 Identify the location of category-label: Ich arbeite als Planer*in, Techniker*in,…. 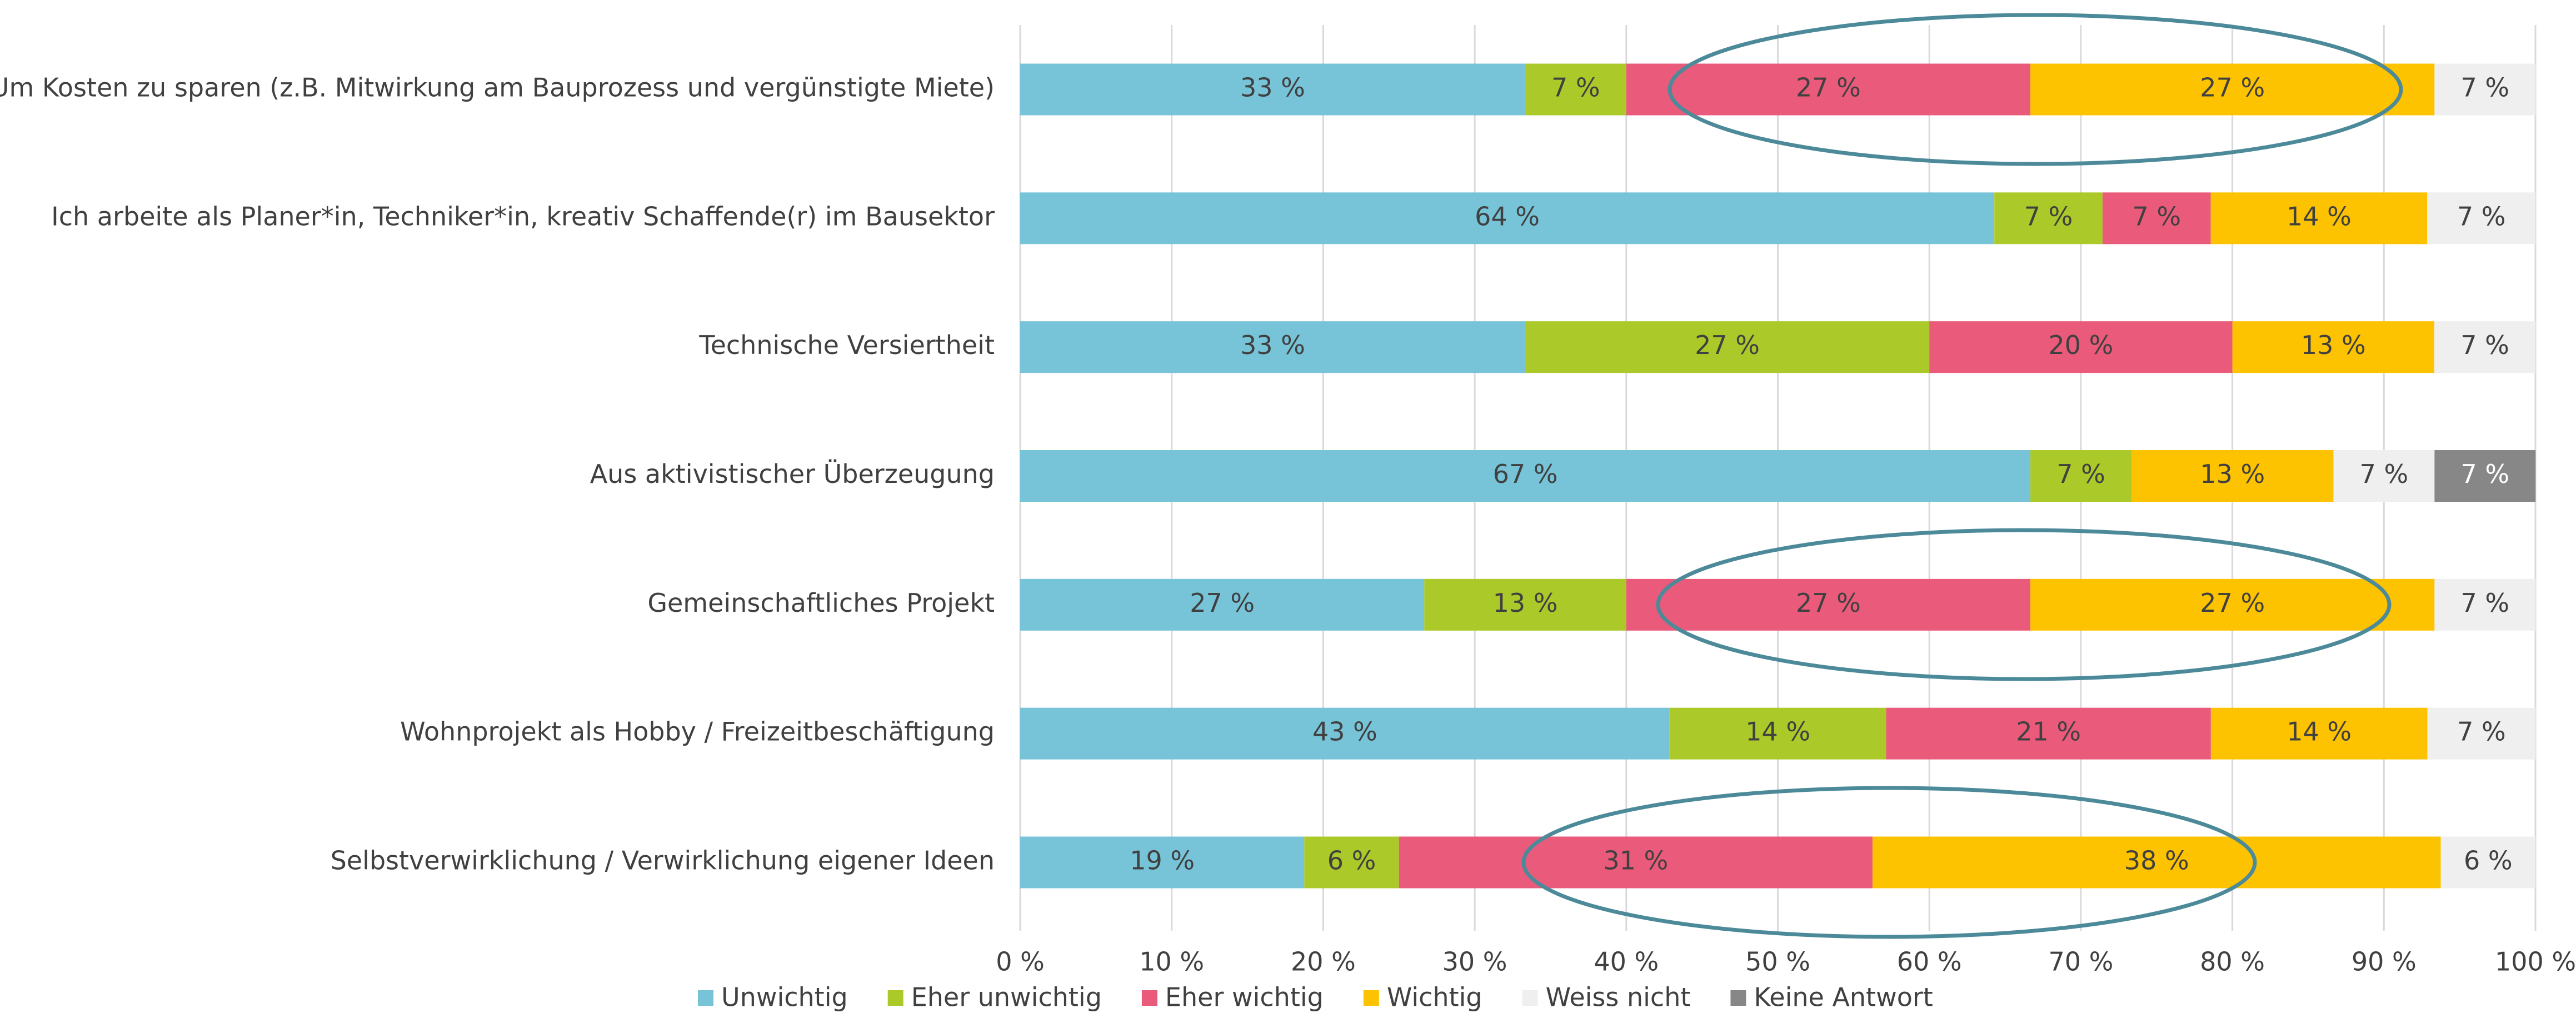
(523, 216).